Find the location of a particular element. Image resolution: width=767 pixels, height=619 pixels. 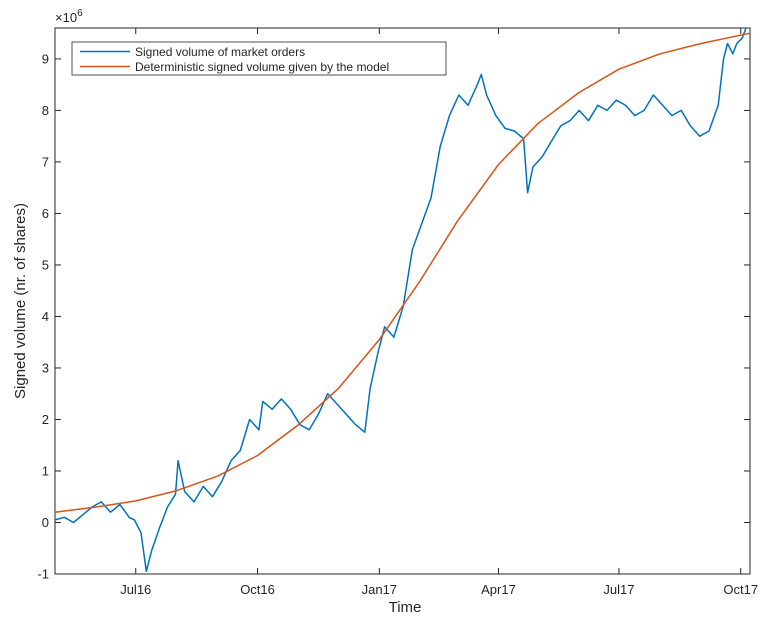

y-tick-label: 7 is located at coordinates (45, 161).